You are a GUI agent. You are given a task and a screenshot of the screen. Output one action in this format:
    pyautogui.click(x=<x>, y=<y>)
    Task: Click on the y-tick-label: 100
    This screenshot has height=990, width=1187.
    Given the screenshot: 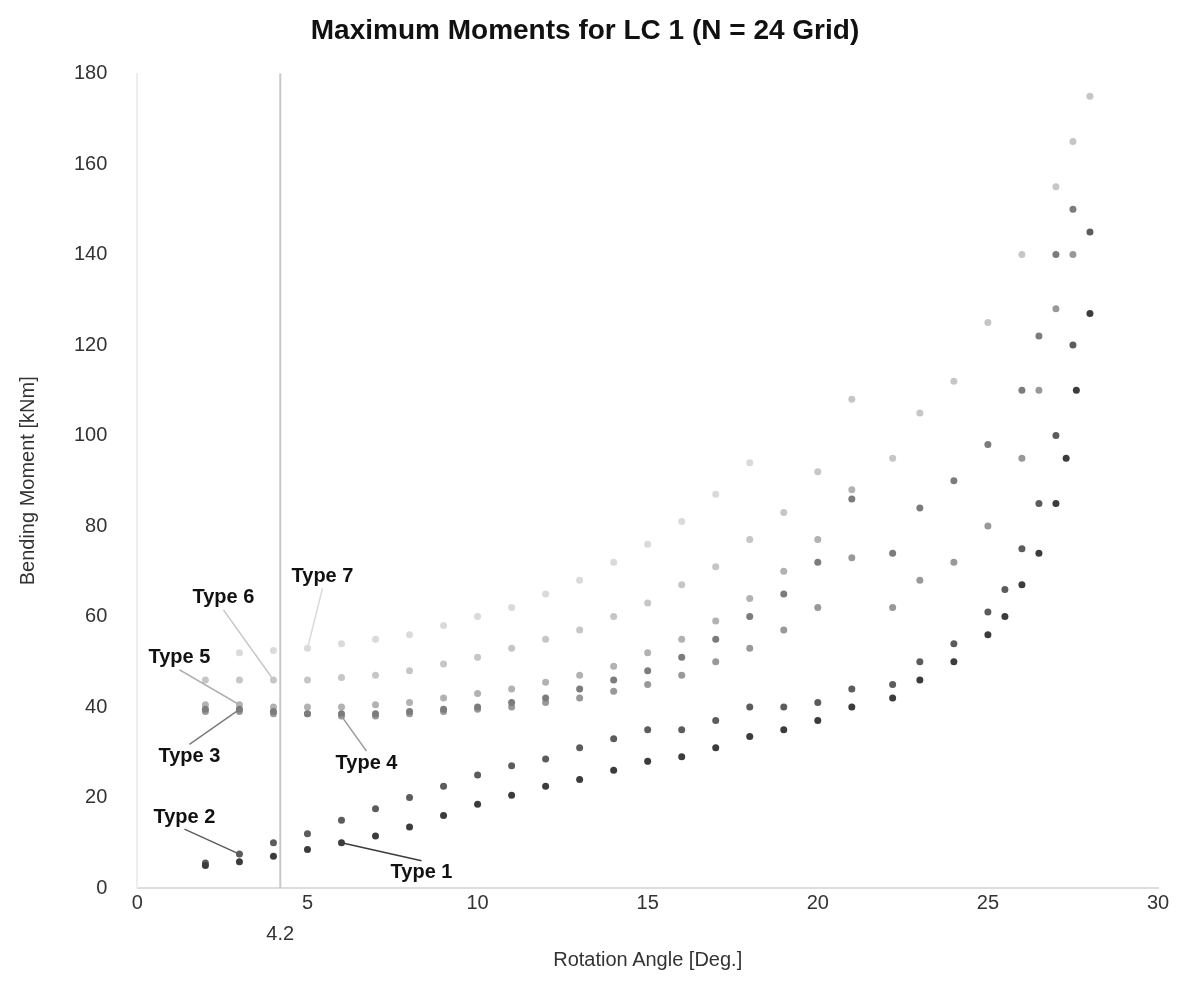 What is the action you would take?
    pyautogui.click(x=90, y=434)
    